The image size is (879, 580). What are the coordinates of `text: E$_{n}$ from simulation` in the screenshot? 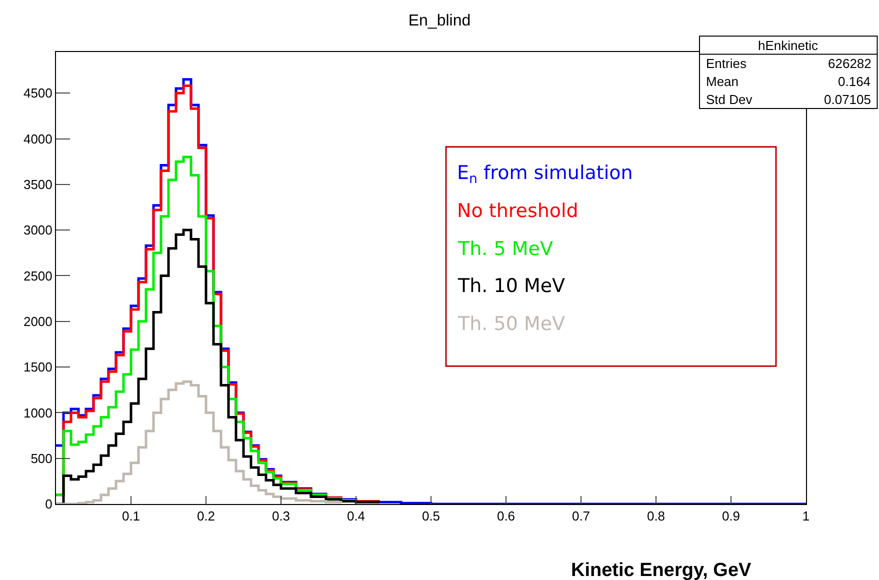 It's located at (545, 174).